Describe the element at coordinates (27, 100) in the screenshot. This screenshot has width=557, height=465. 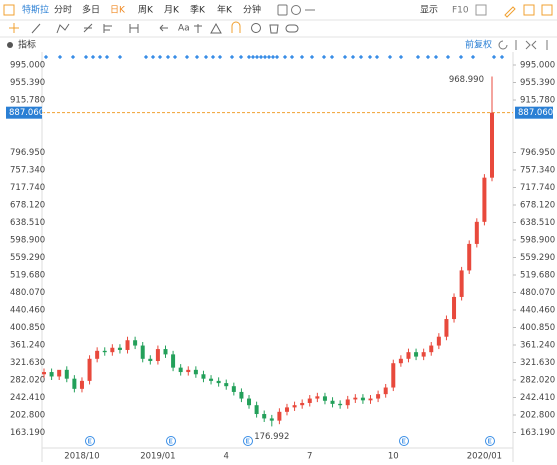
I see `y-tick-label: 915.780` at that location.